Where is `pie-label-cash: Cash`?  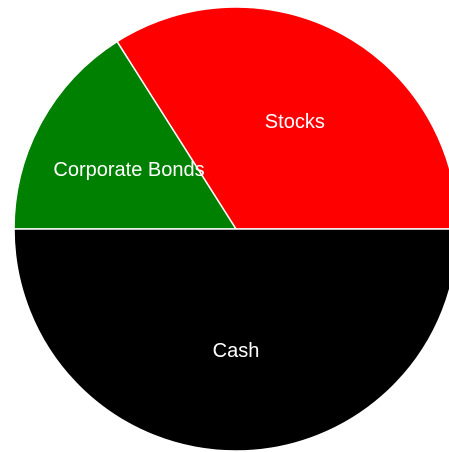 pie-label-cash: Cash is located at coordinates (236, 351).